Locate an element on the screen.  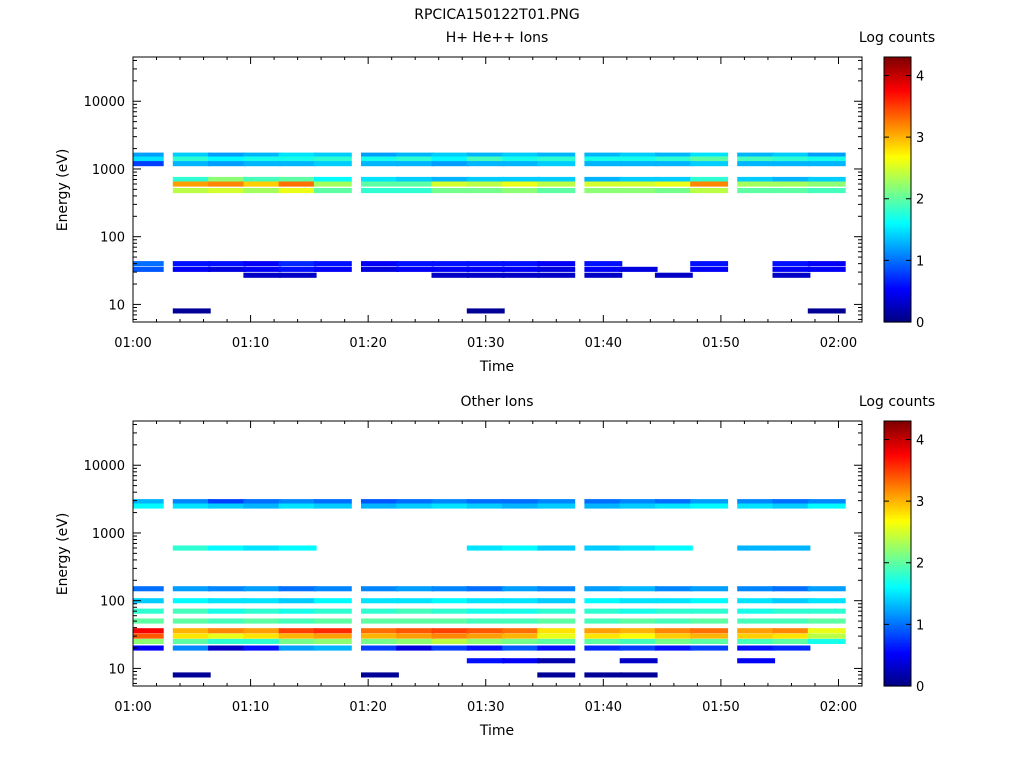
colorbar-tick-label: 4 is located at coordinates (920, 440).